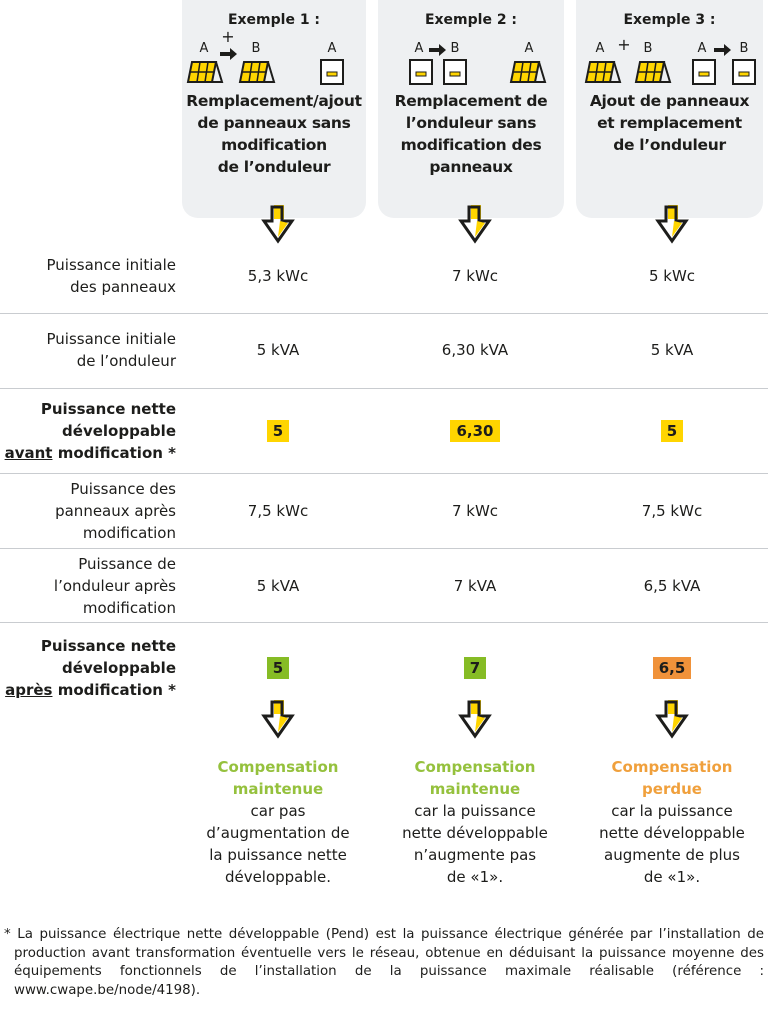 The width and height of the screenshot is (771, 1024). Describe the element at coordinates (278, 511) in the screenshot. I see `row-value: 7,5 kWc` at that location.